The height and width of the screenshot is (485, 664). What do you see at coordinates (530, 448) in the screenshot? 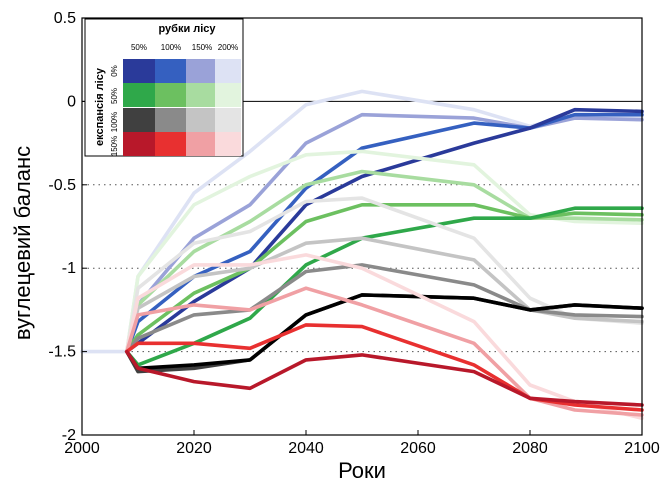
I see `x-tick-label: 2080` at bounding box center [530, 448].